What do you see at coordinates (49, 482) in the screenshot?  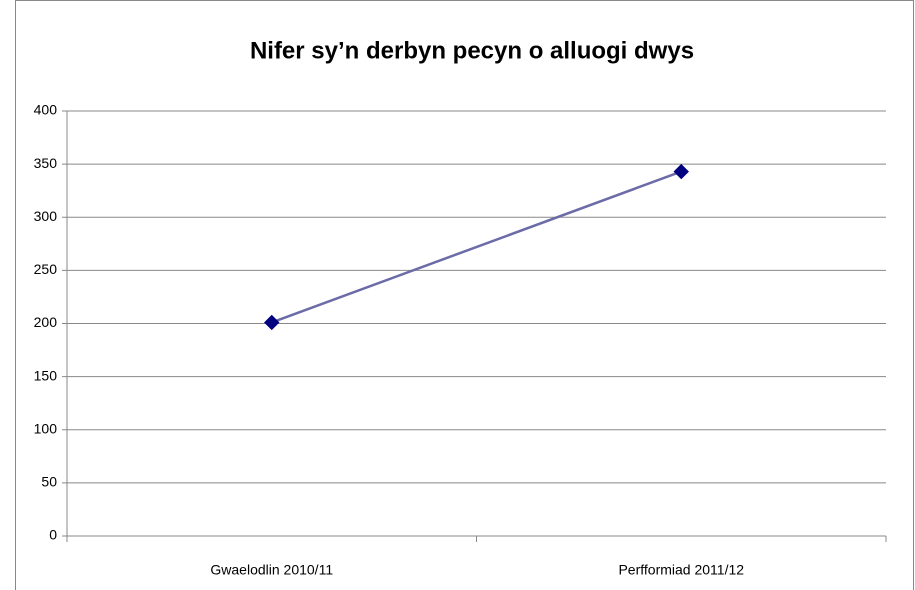 I see `y-tick-label: 50` at bounding box center [49, 482].